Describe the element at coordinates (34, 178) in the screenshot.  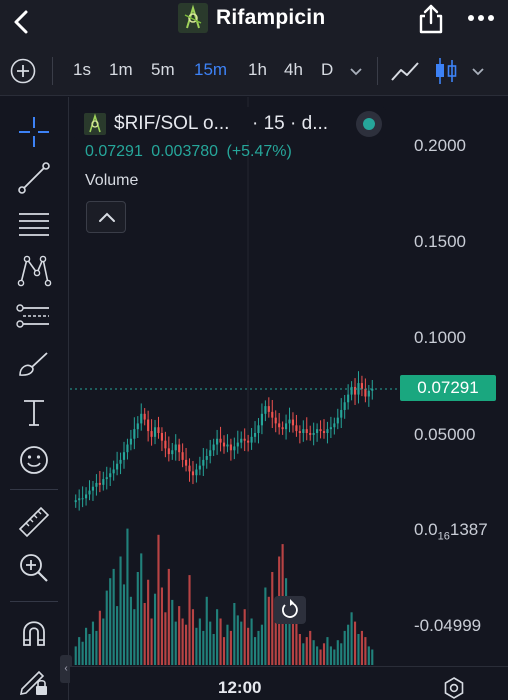
I see `trend-line-icon` at that location.